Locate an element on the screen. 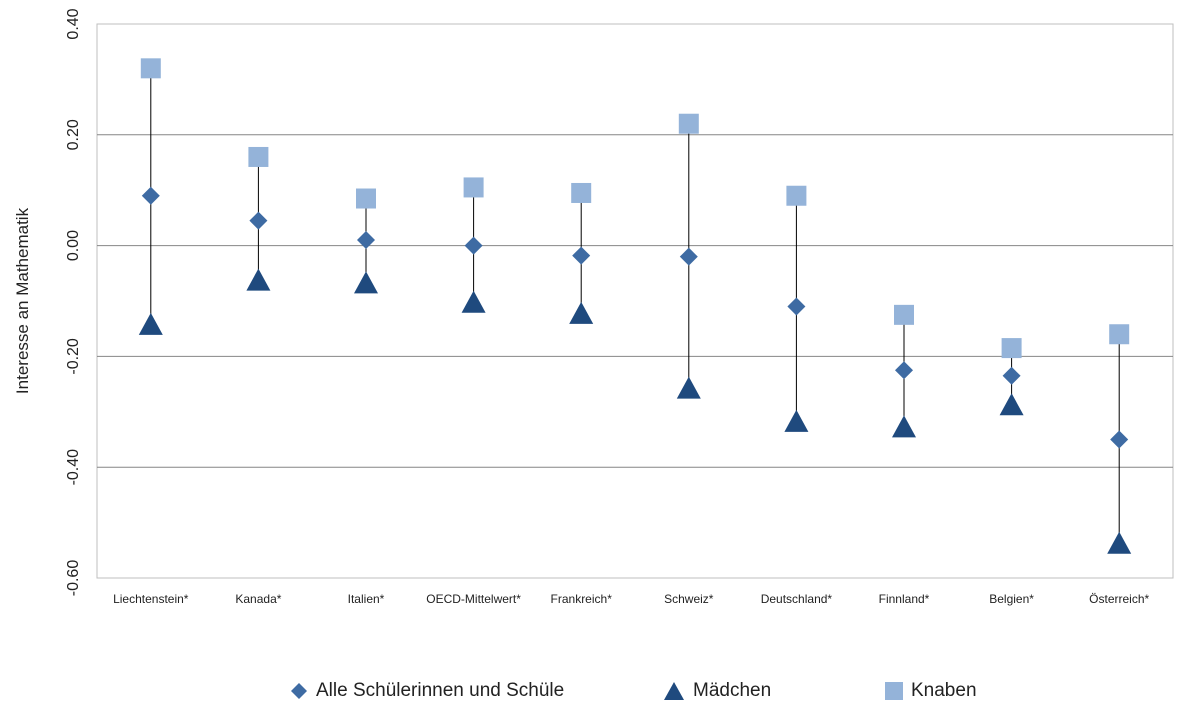  legend-item-maedchen: Mädchen is located at coordinates (717, 691).